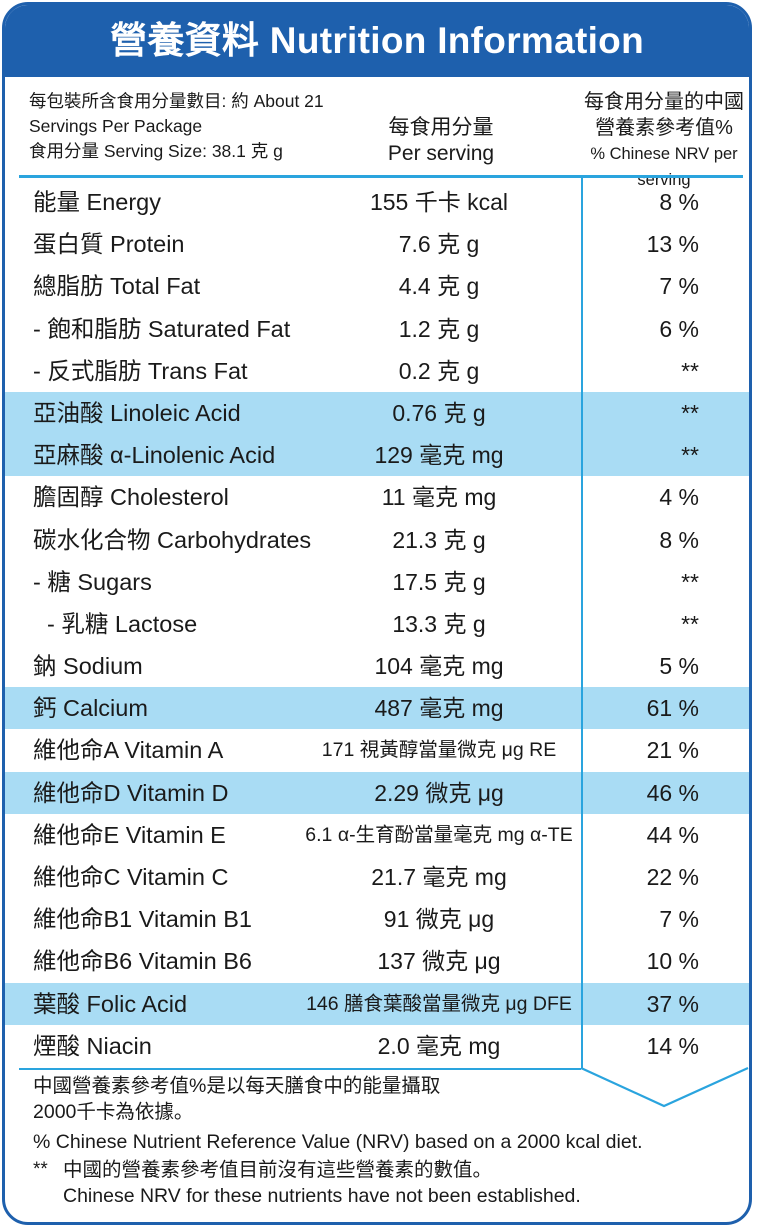 The image size is (758, 1229). I want to click on nutrient-amount: 17.5 克 g, so click(439, 581).